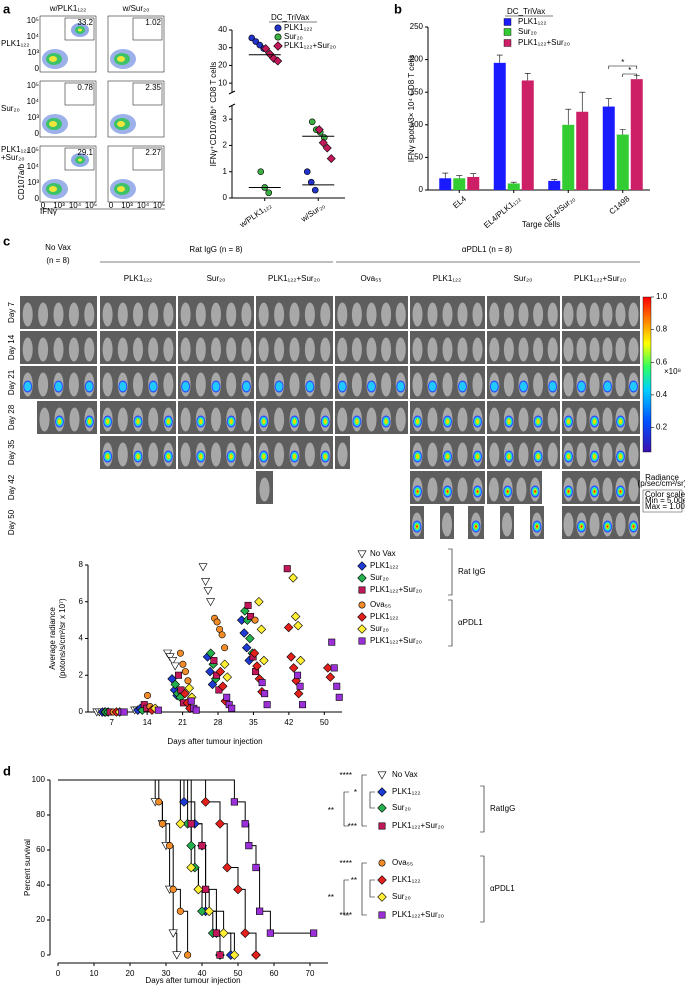 The width and height of the screenshot is (685, 990). What do you see at coordinates (222, 29) in the screenshot?
I see `y-tick-label: 40` at bounding box center [222, 29].